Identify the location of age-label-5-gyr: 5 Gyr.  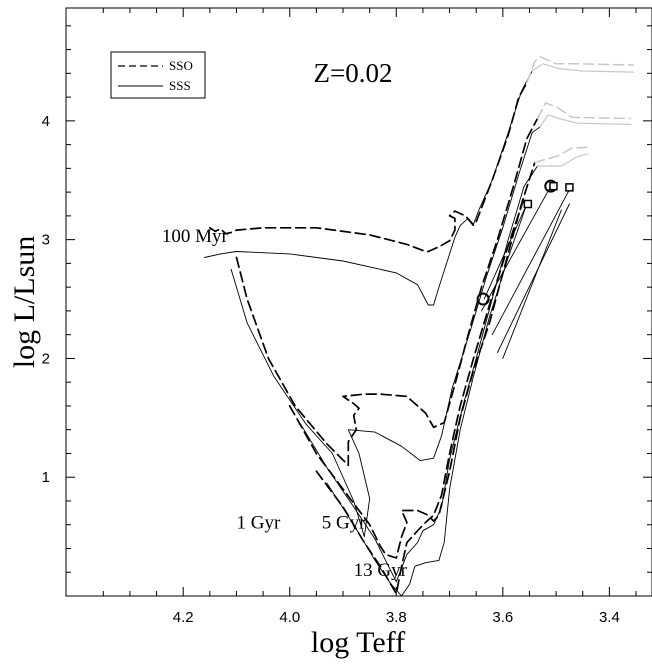
(344, 522).